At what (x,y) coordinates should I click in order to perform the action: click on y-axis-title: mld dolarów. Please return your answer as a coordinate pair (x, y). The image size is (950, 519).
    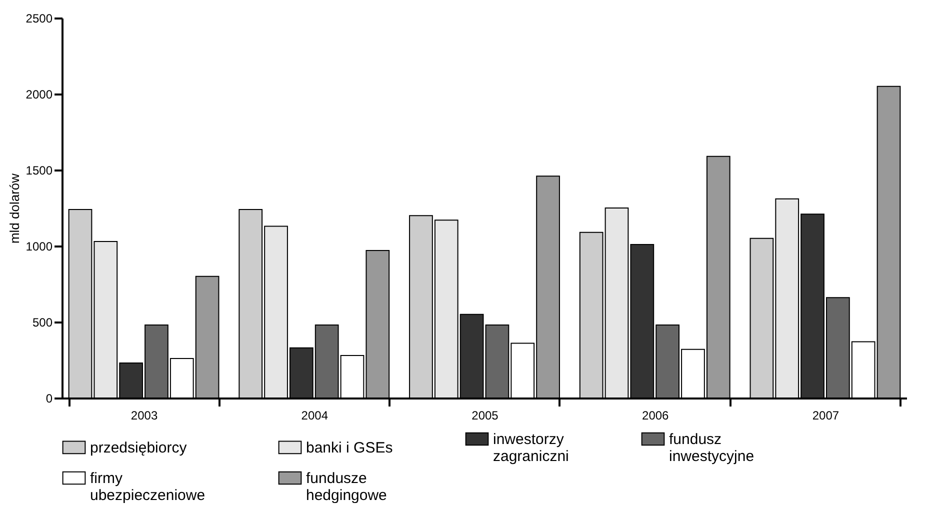
    Looking at the image, I should click on (14, 208).